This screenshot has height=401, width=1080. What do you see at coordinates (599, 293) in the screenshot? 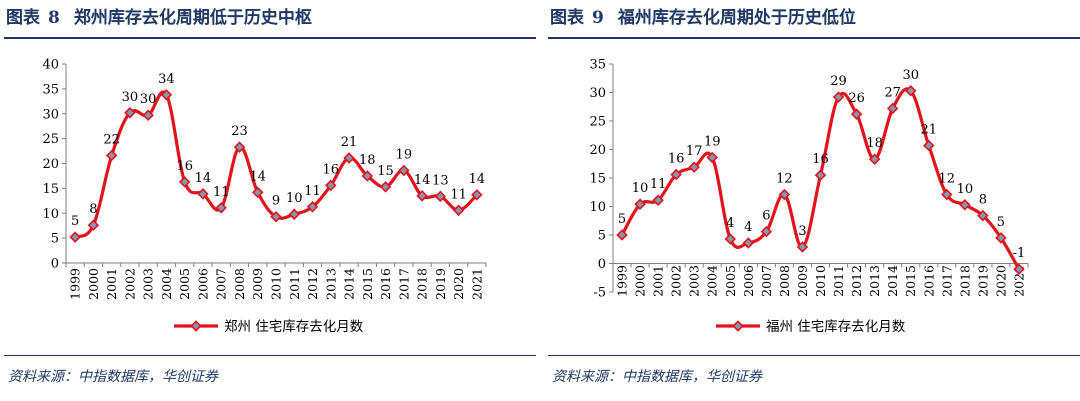
I see `y-tick-label: -5` at bounding box center [599, 293].